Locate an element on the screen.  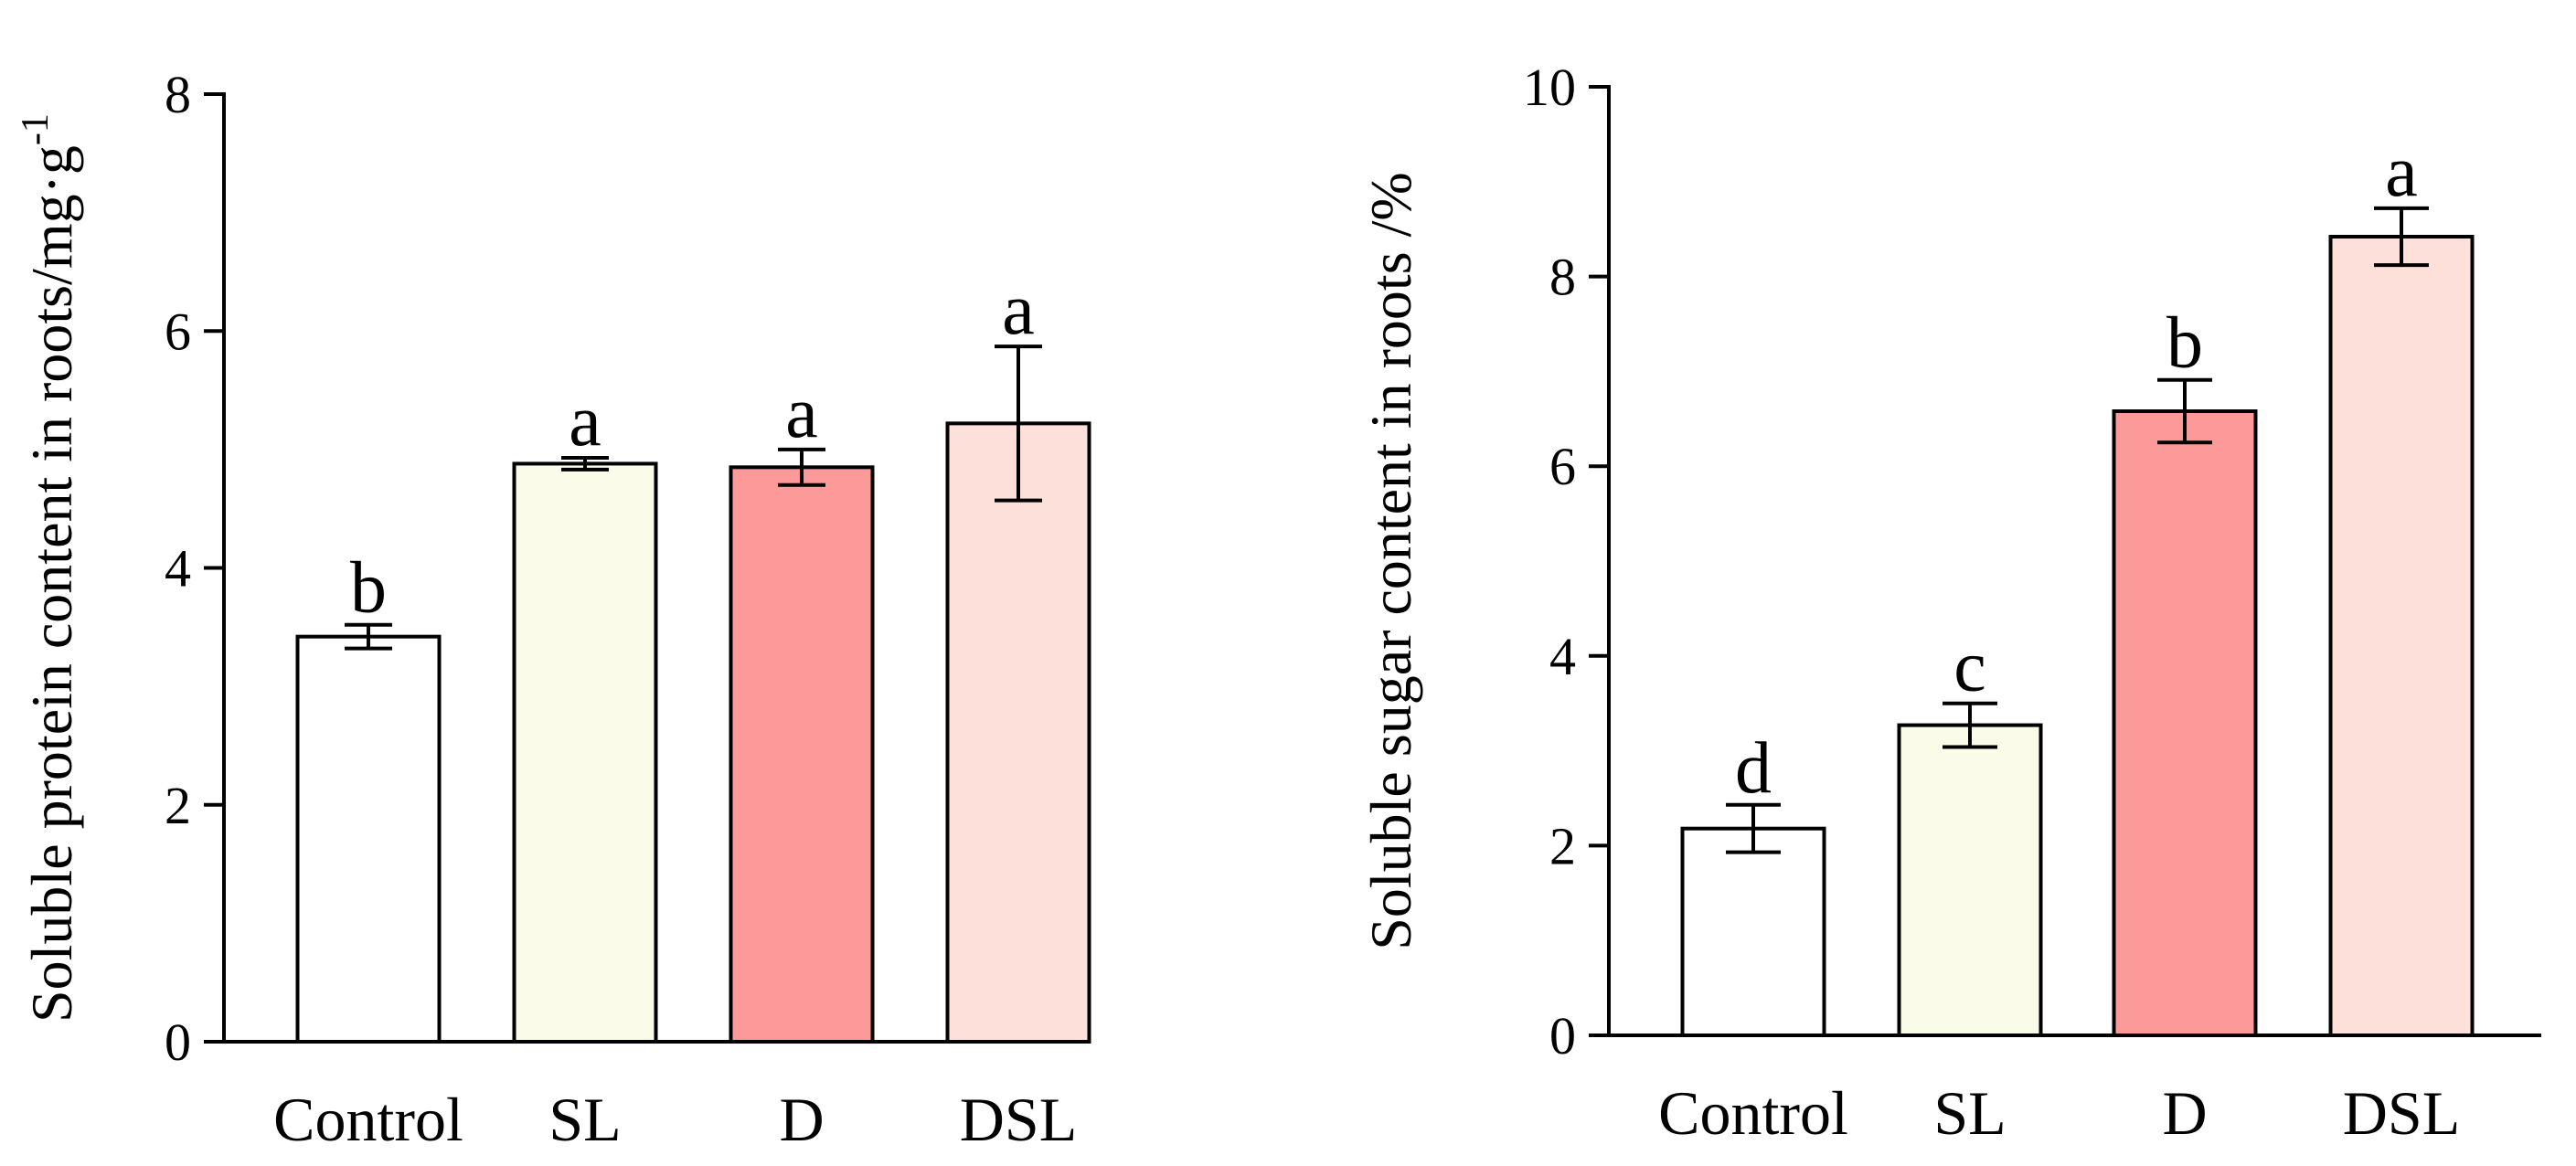
y-axis-title-text: Soluble protein content in roots/mg·g is located at coordinates (51, 584).